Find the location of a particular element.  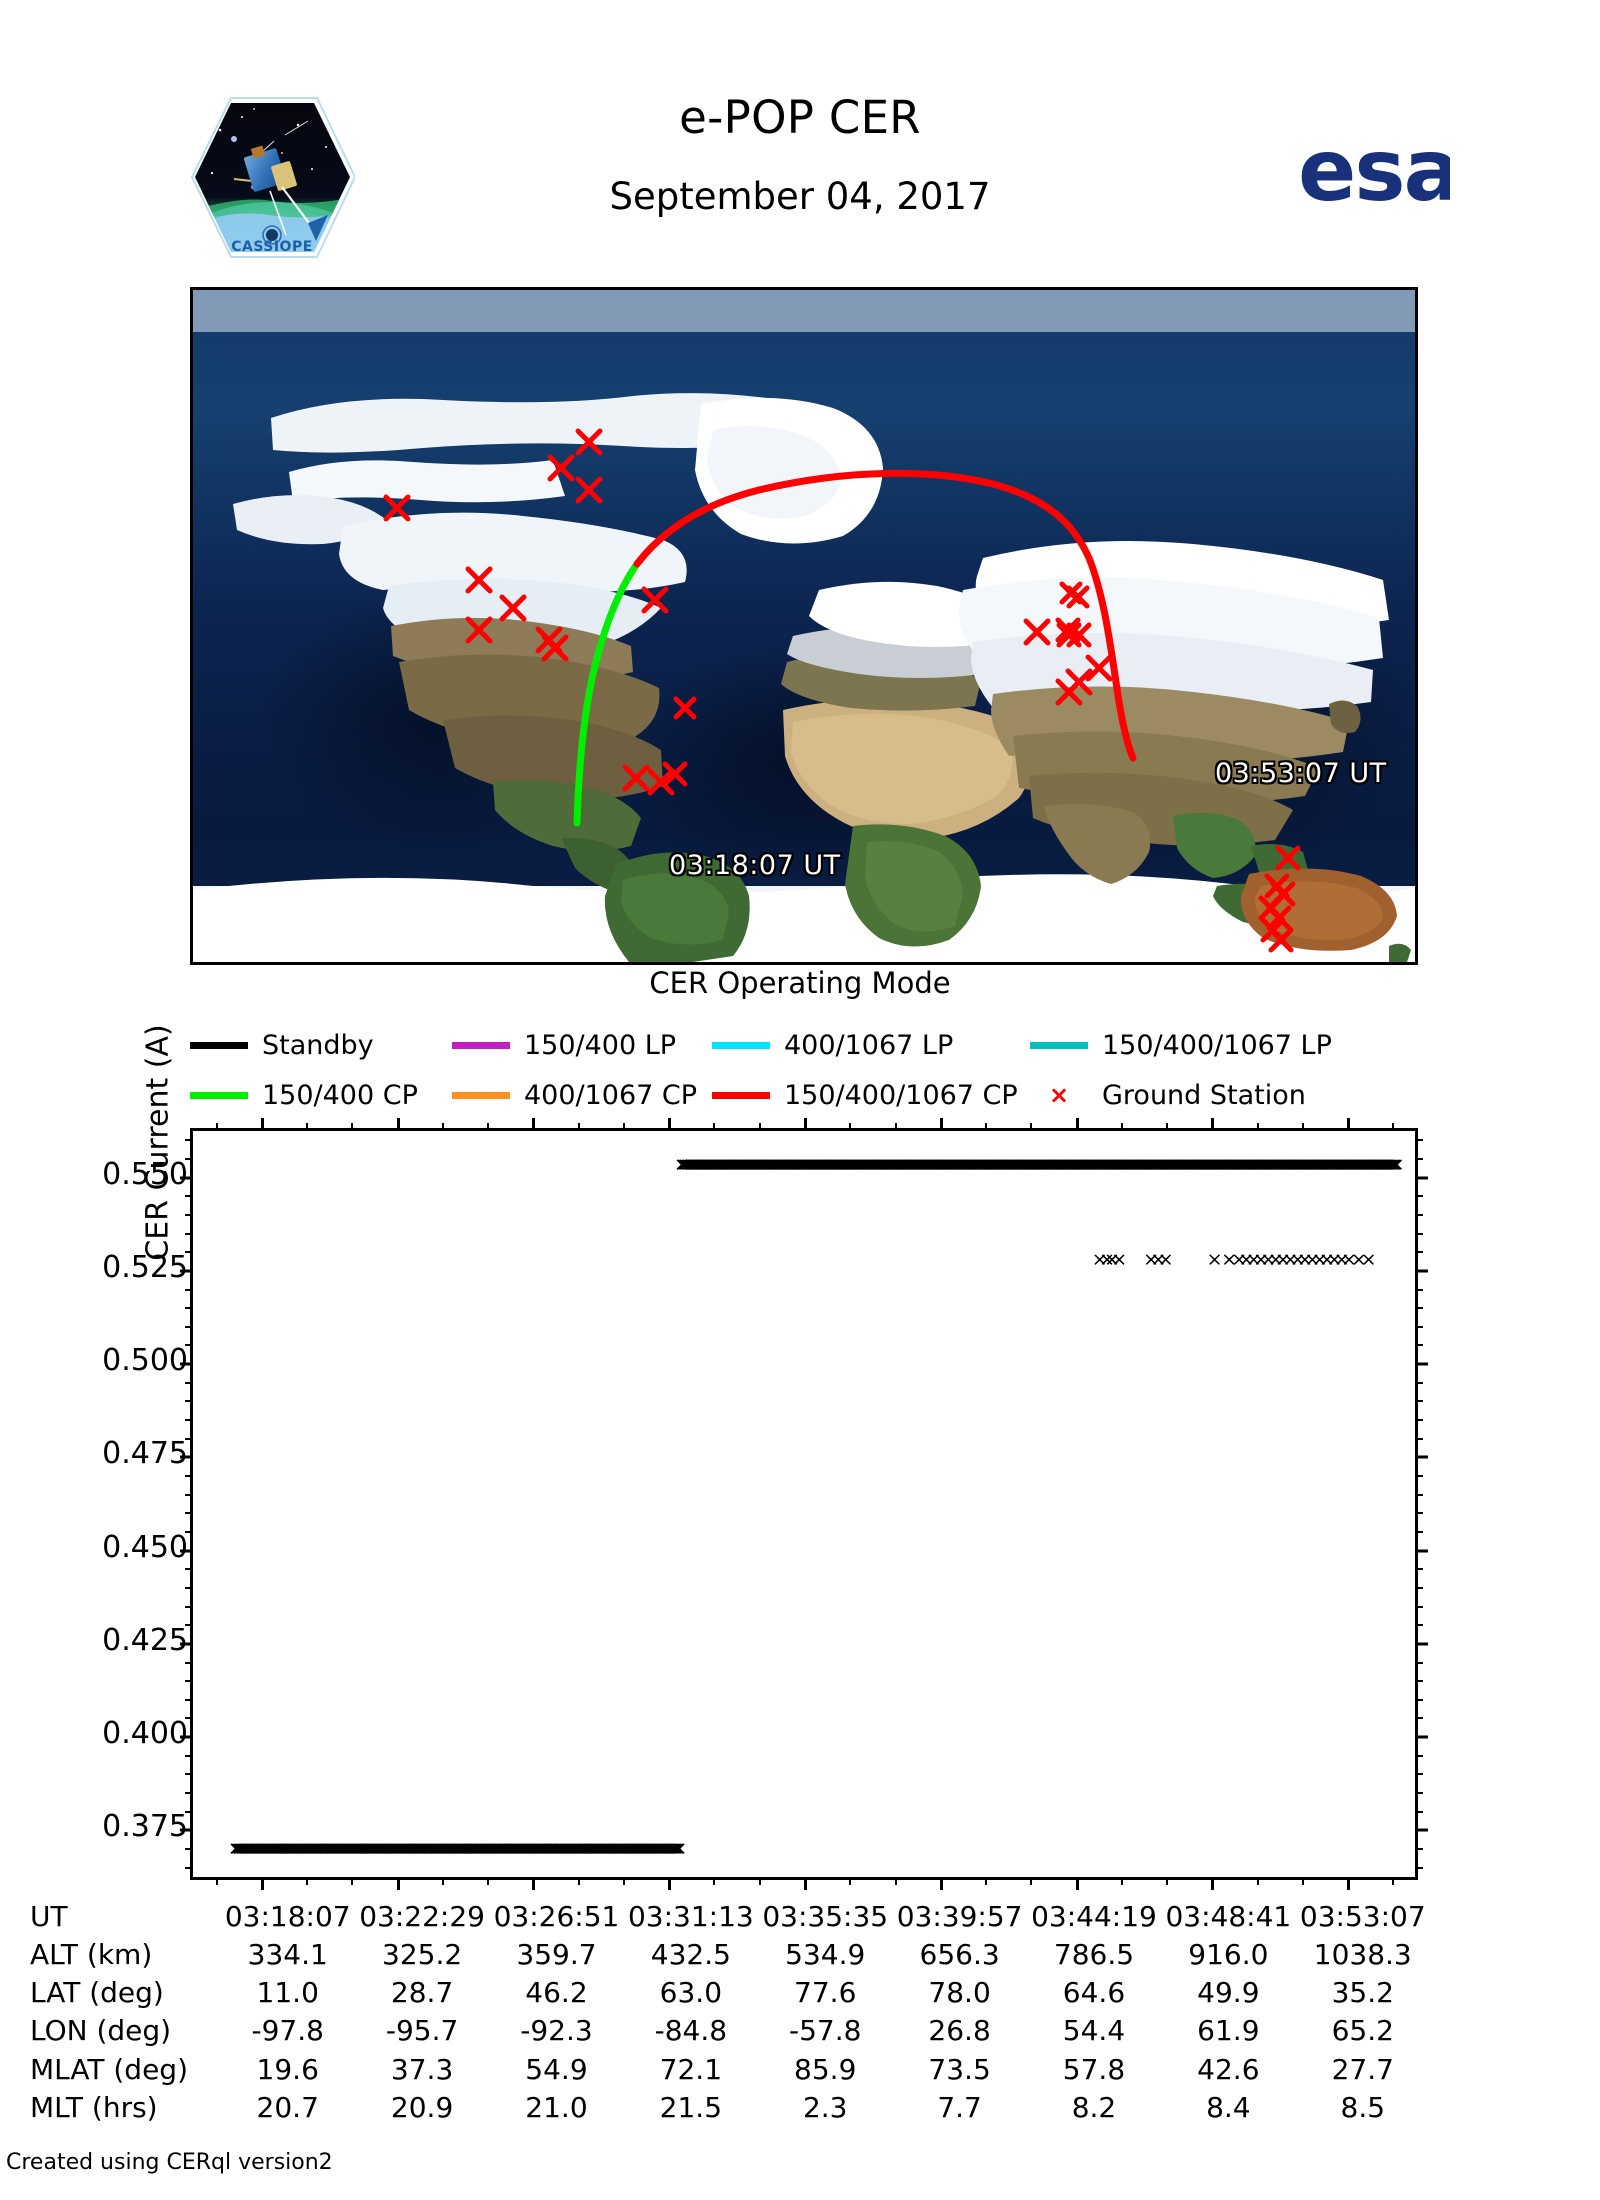

table-cell: 46.2 is located at coordinates (556, 1993).